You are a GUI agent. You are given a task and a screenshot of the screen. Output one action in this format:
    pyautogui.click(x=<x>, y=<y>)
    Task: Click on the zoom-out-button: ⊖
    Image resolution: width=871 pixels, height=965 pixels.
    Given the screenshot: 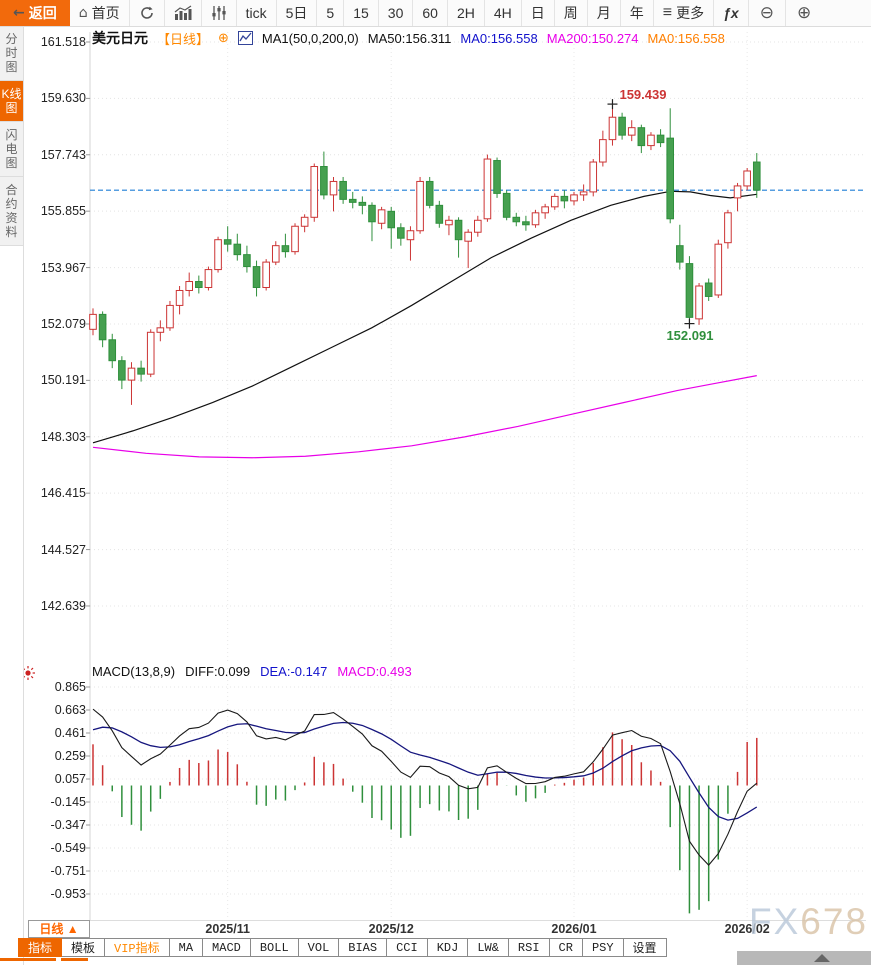 What is the action you would take?
    pyautogui.click(x=767, y=13)
    